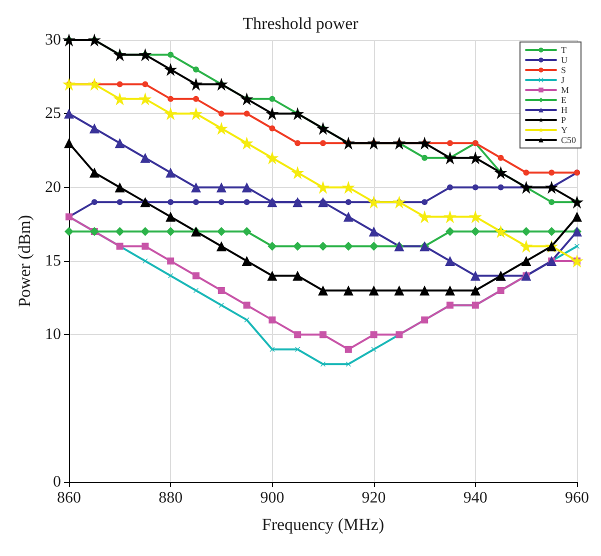 This screenshot has width=601, height=556. Describe the element at coordinates (475, 498) in the screenshot. I see `x-tick-label: 940` at that location.